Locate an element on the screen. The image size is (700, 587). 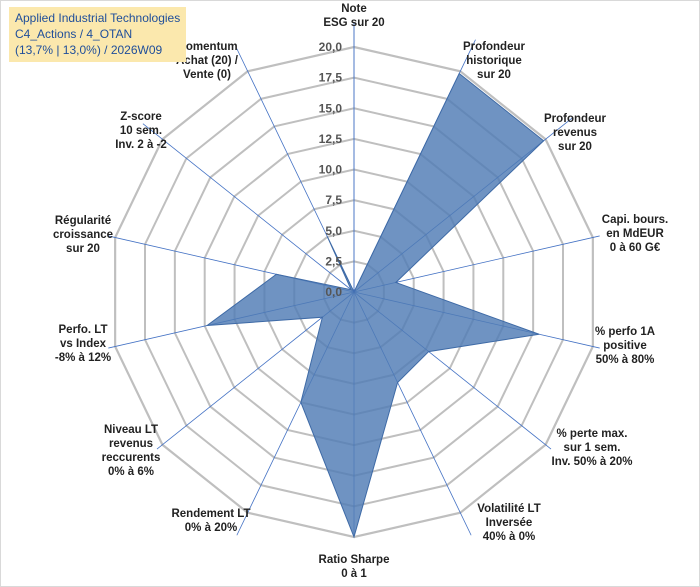
axis-label-3: Capi. bours. en MdEUR 0 à 60 G€ is located at coordinates (635, 234).